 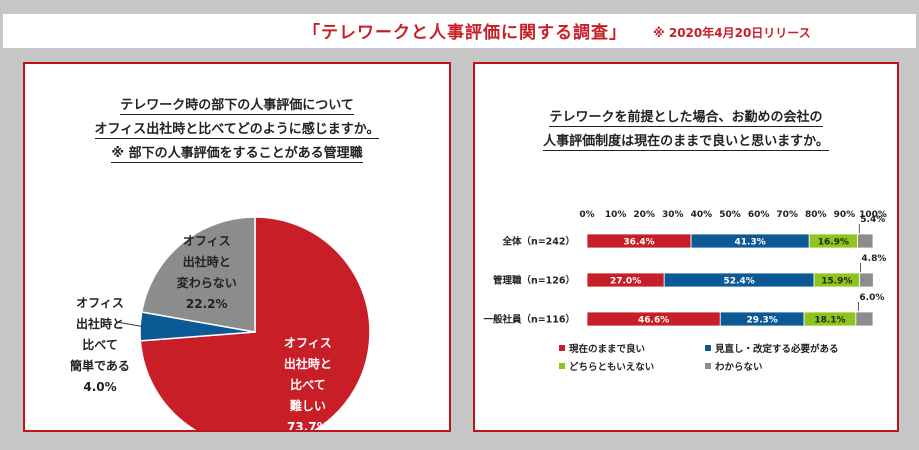 What do you see at coordinates (816, 215) in the screenshot?
I see `x-tick-label: 80%` at bounding box center [816, 215].